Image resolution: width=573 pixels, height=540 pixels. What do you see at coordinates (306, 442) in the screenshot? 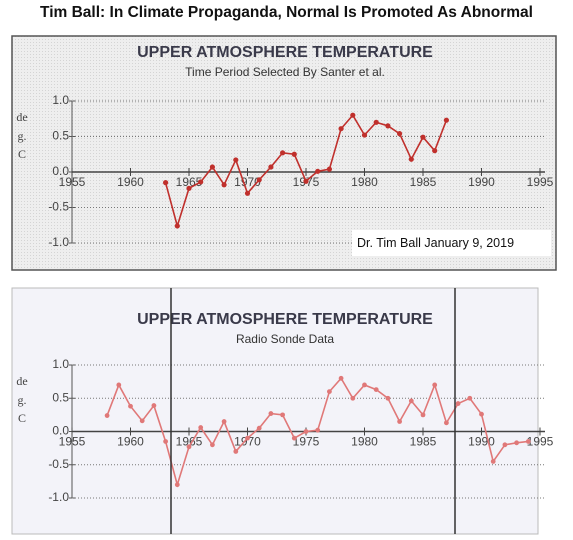
I see `x-tick-label: 1975` at bounding box center [306, 442].